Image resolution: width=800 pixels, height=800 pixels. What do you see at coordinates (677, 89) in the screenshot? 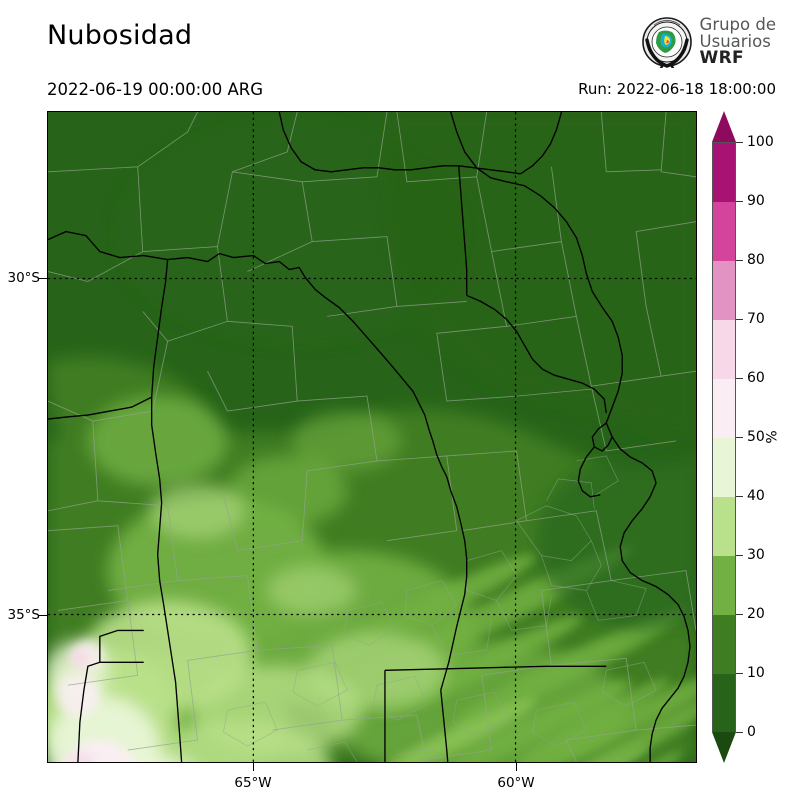
I see `run-time-label: Run: 2022-06-18 18:00:00` at bounding box center [677, 89].